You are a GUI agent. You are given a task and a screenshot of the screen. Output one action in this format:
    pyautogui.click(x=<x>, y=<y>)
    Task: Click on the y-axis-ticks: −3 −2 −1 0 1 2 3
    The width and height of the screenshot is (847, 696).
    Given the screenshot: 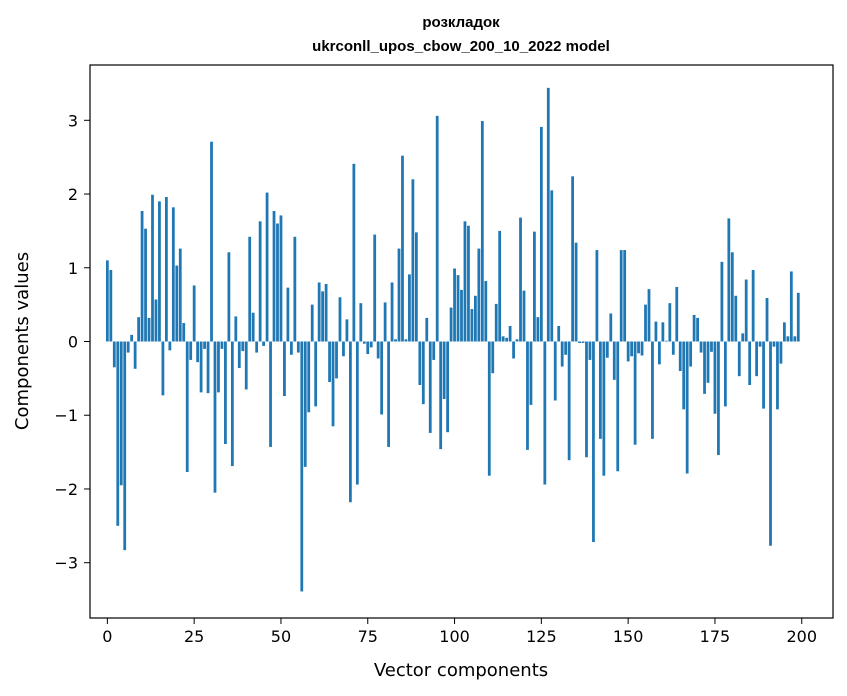 What is the action you would take?
    pyautogui.click(x=72, y=342)
    